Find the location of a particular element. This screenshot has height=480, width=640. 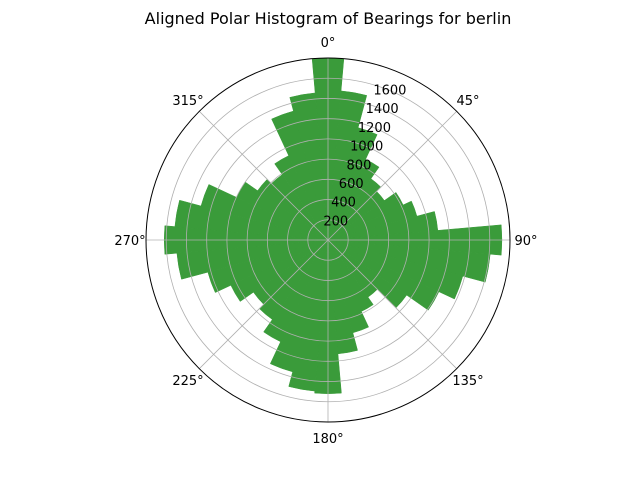

radial-tick-label: 800 is located at coordinates (359, 165).